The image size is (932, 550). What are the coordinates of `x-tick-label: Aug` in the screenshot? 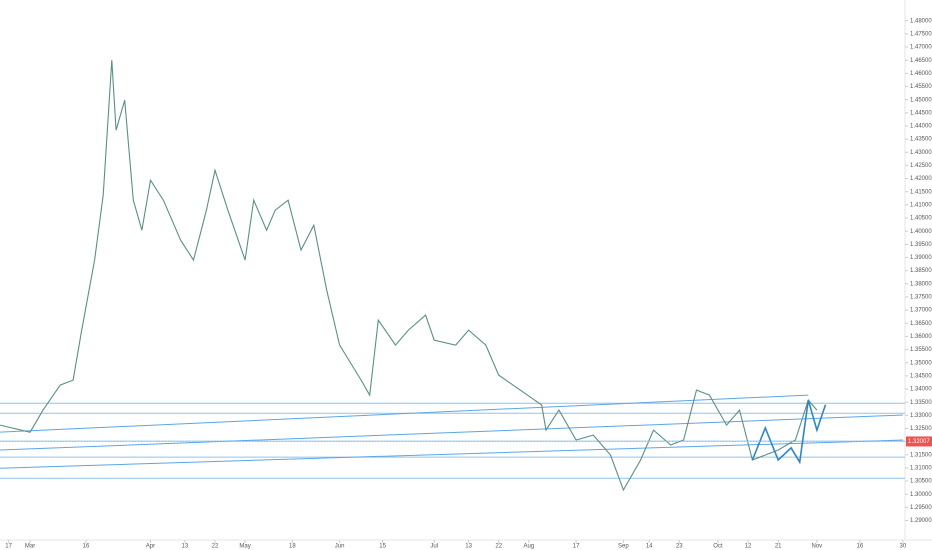 It's located at (528, 547).